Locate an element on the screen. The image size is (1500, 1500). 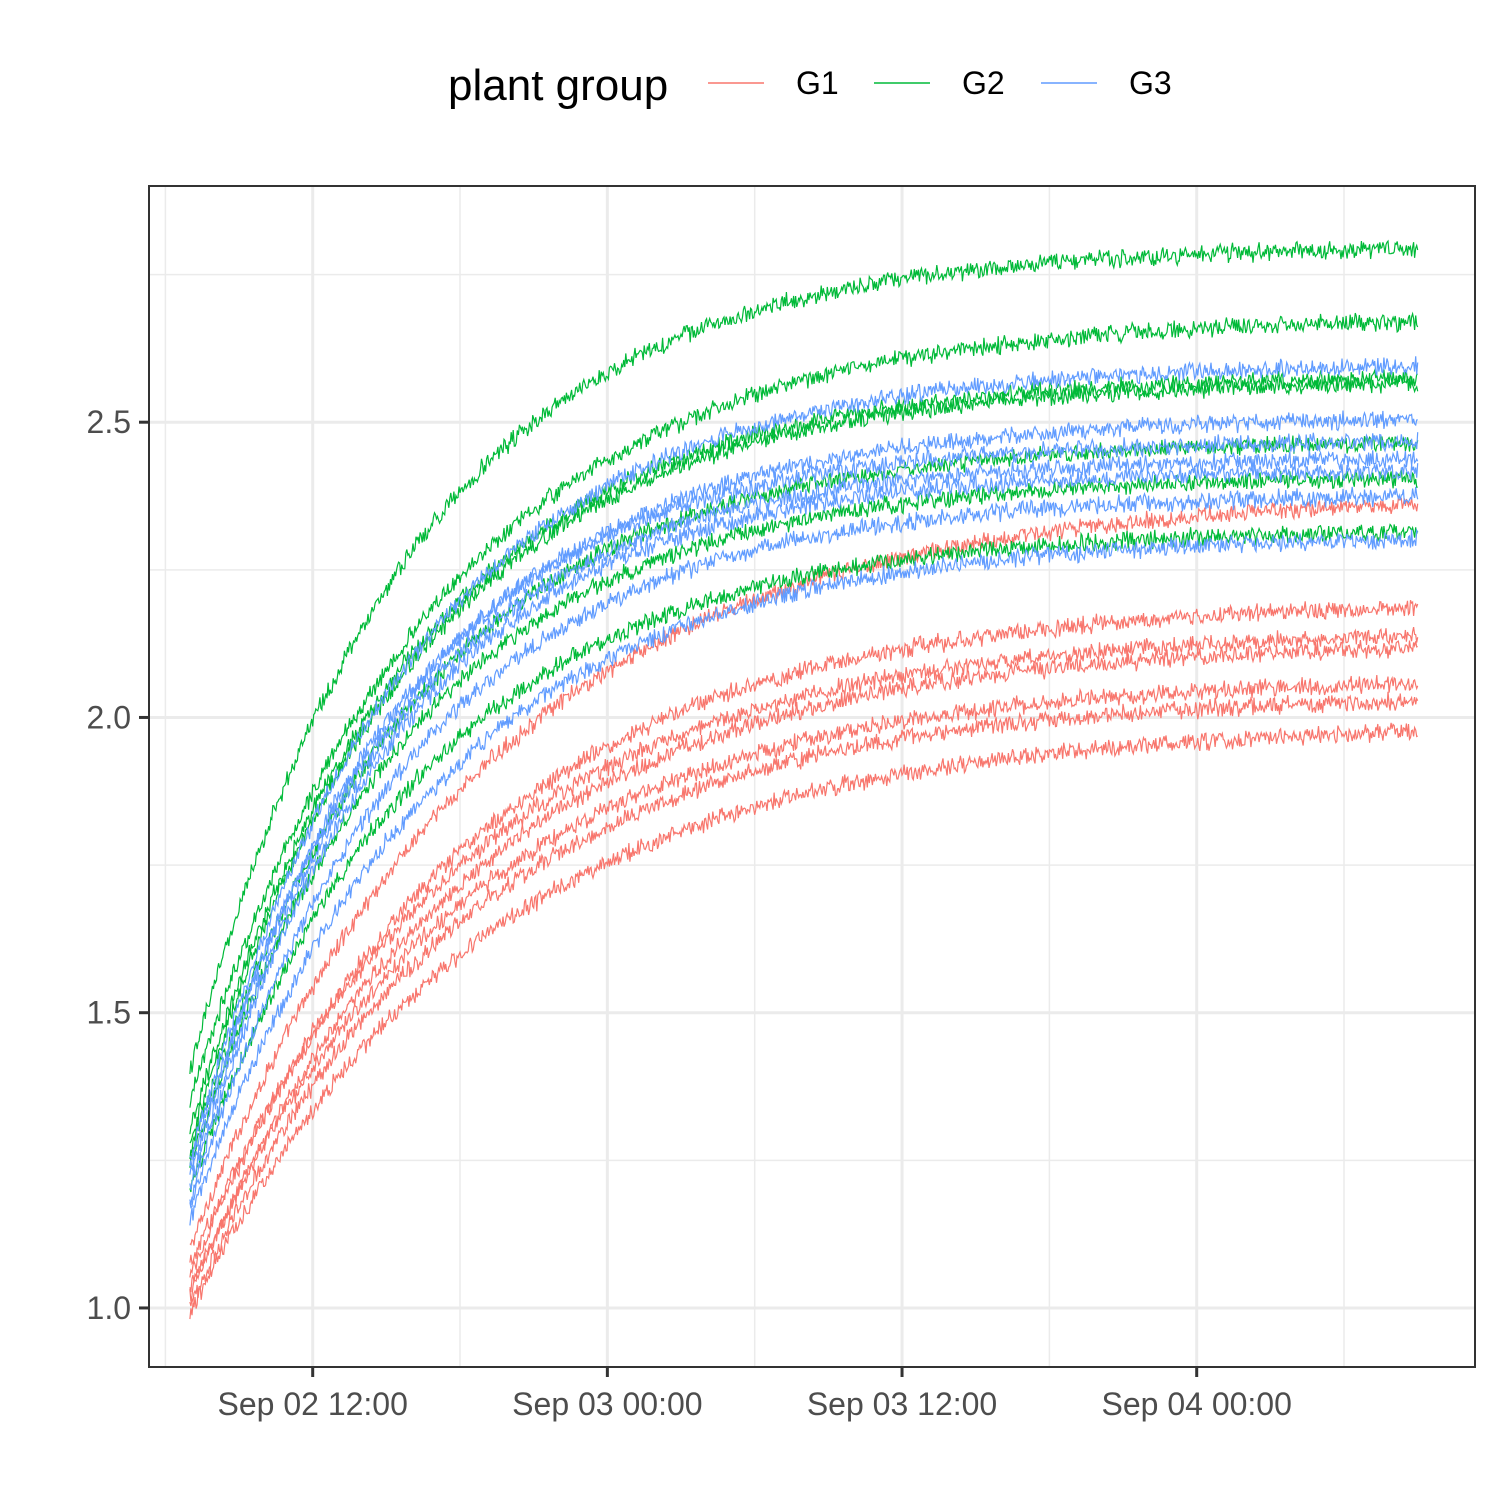
legend-entry-g2: G2 is located at coordinates (939, 83).